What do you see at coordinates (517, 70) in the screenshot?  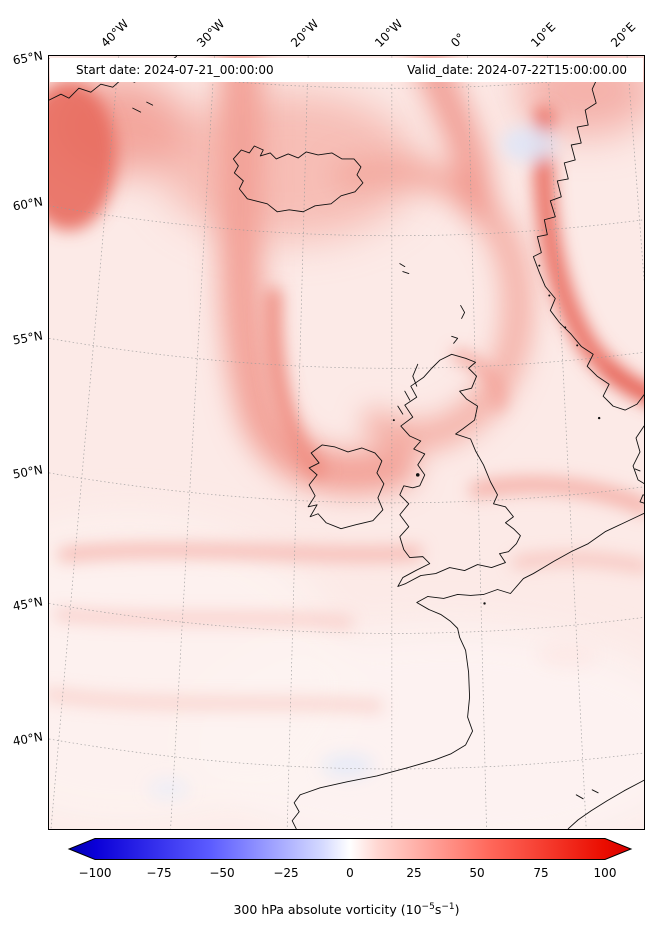 I see `valid-date-label: Valid_date: 2024-07-22T15:00:00.00` at bounding box center [517, 70].